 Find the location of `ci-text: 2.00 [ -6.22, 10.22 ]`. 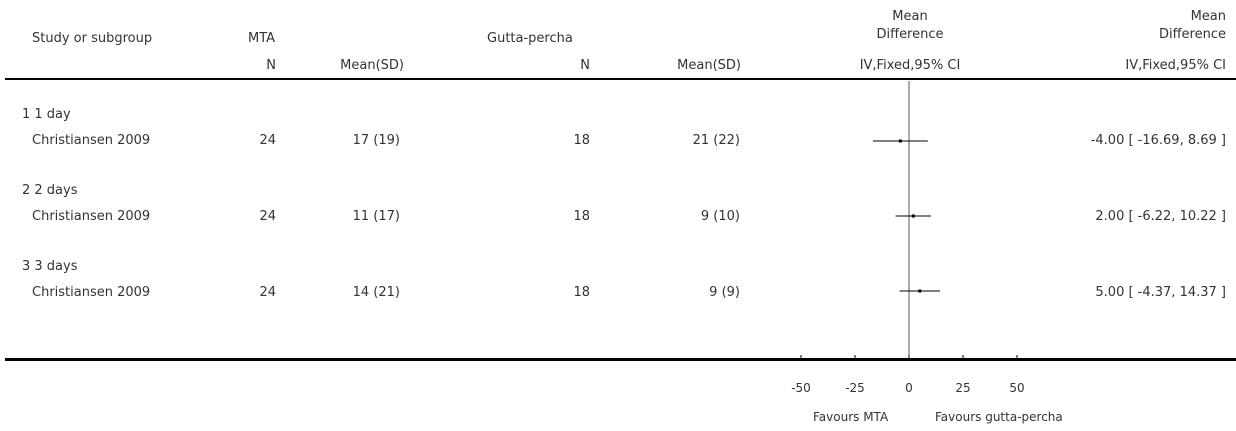

ci-text: 2.00 [ -6.22, 10.22 ] is located at coordinates (1160, 216).